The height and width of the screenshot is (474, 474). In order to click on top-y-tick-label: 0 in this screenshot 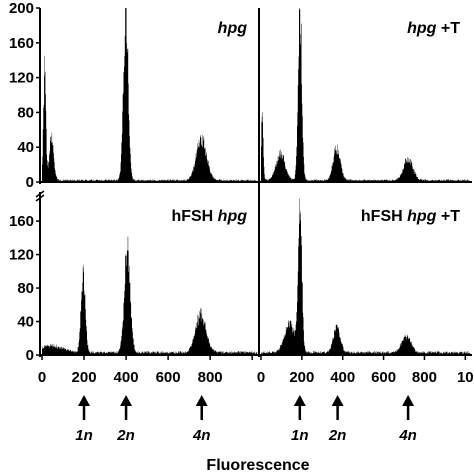, I will do `click(30, 182)`.